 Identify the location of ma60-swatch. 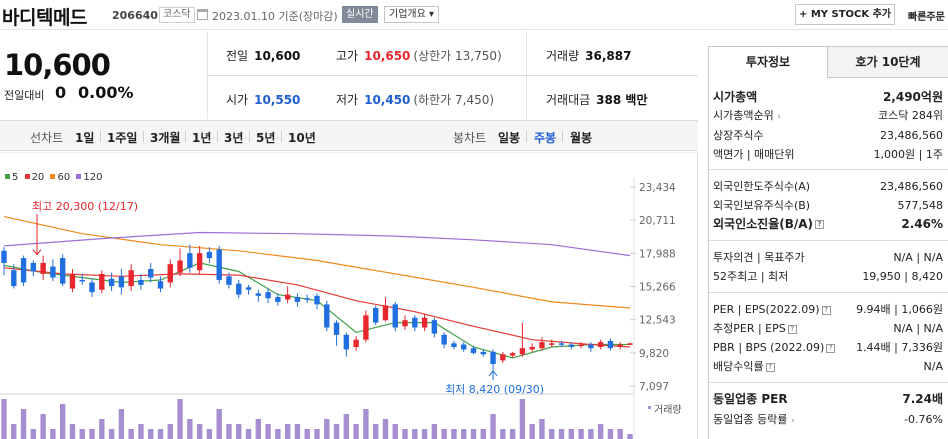
(53, 176).